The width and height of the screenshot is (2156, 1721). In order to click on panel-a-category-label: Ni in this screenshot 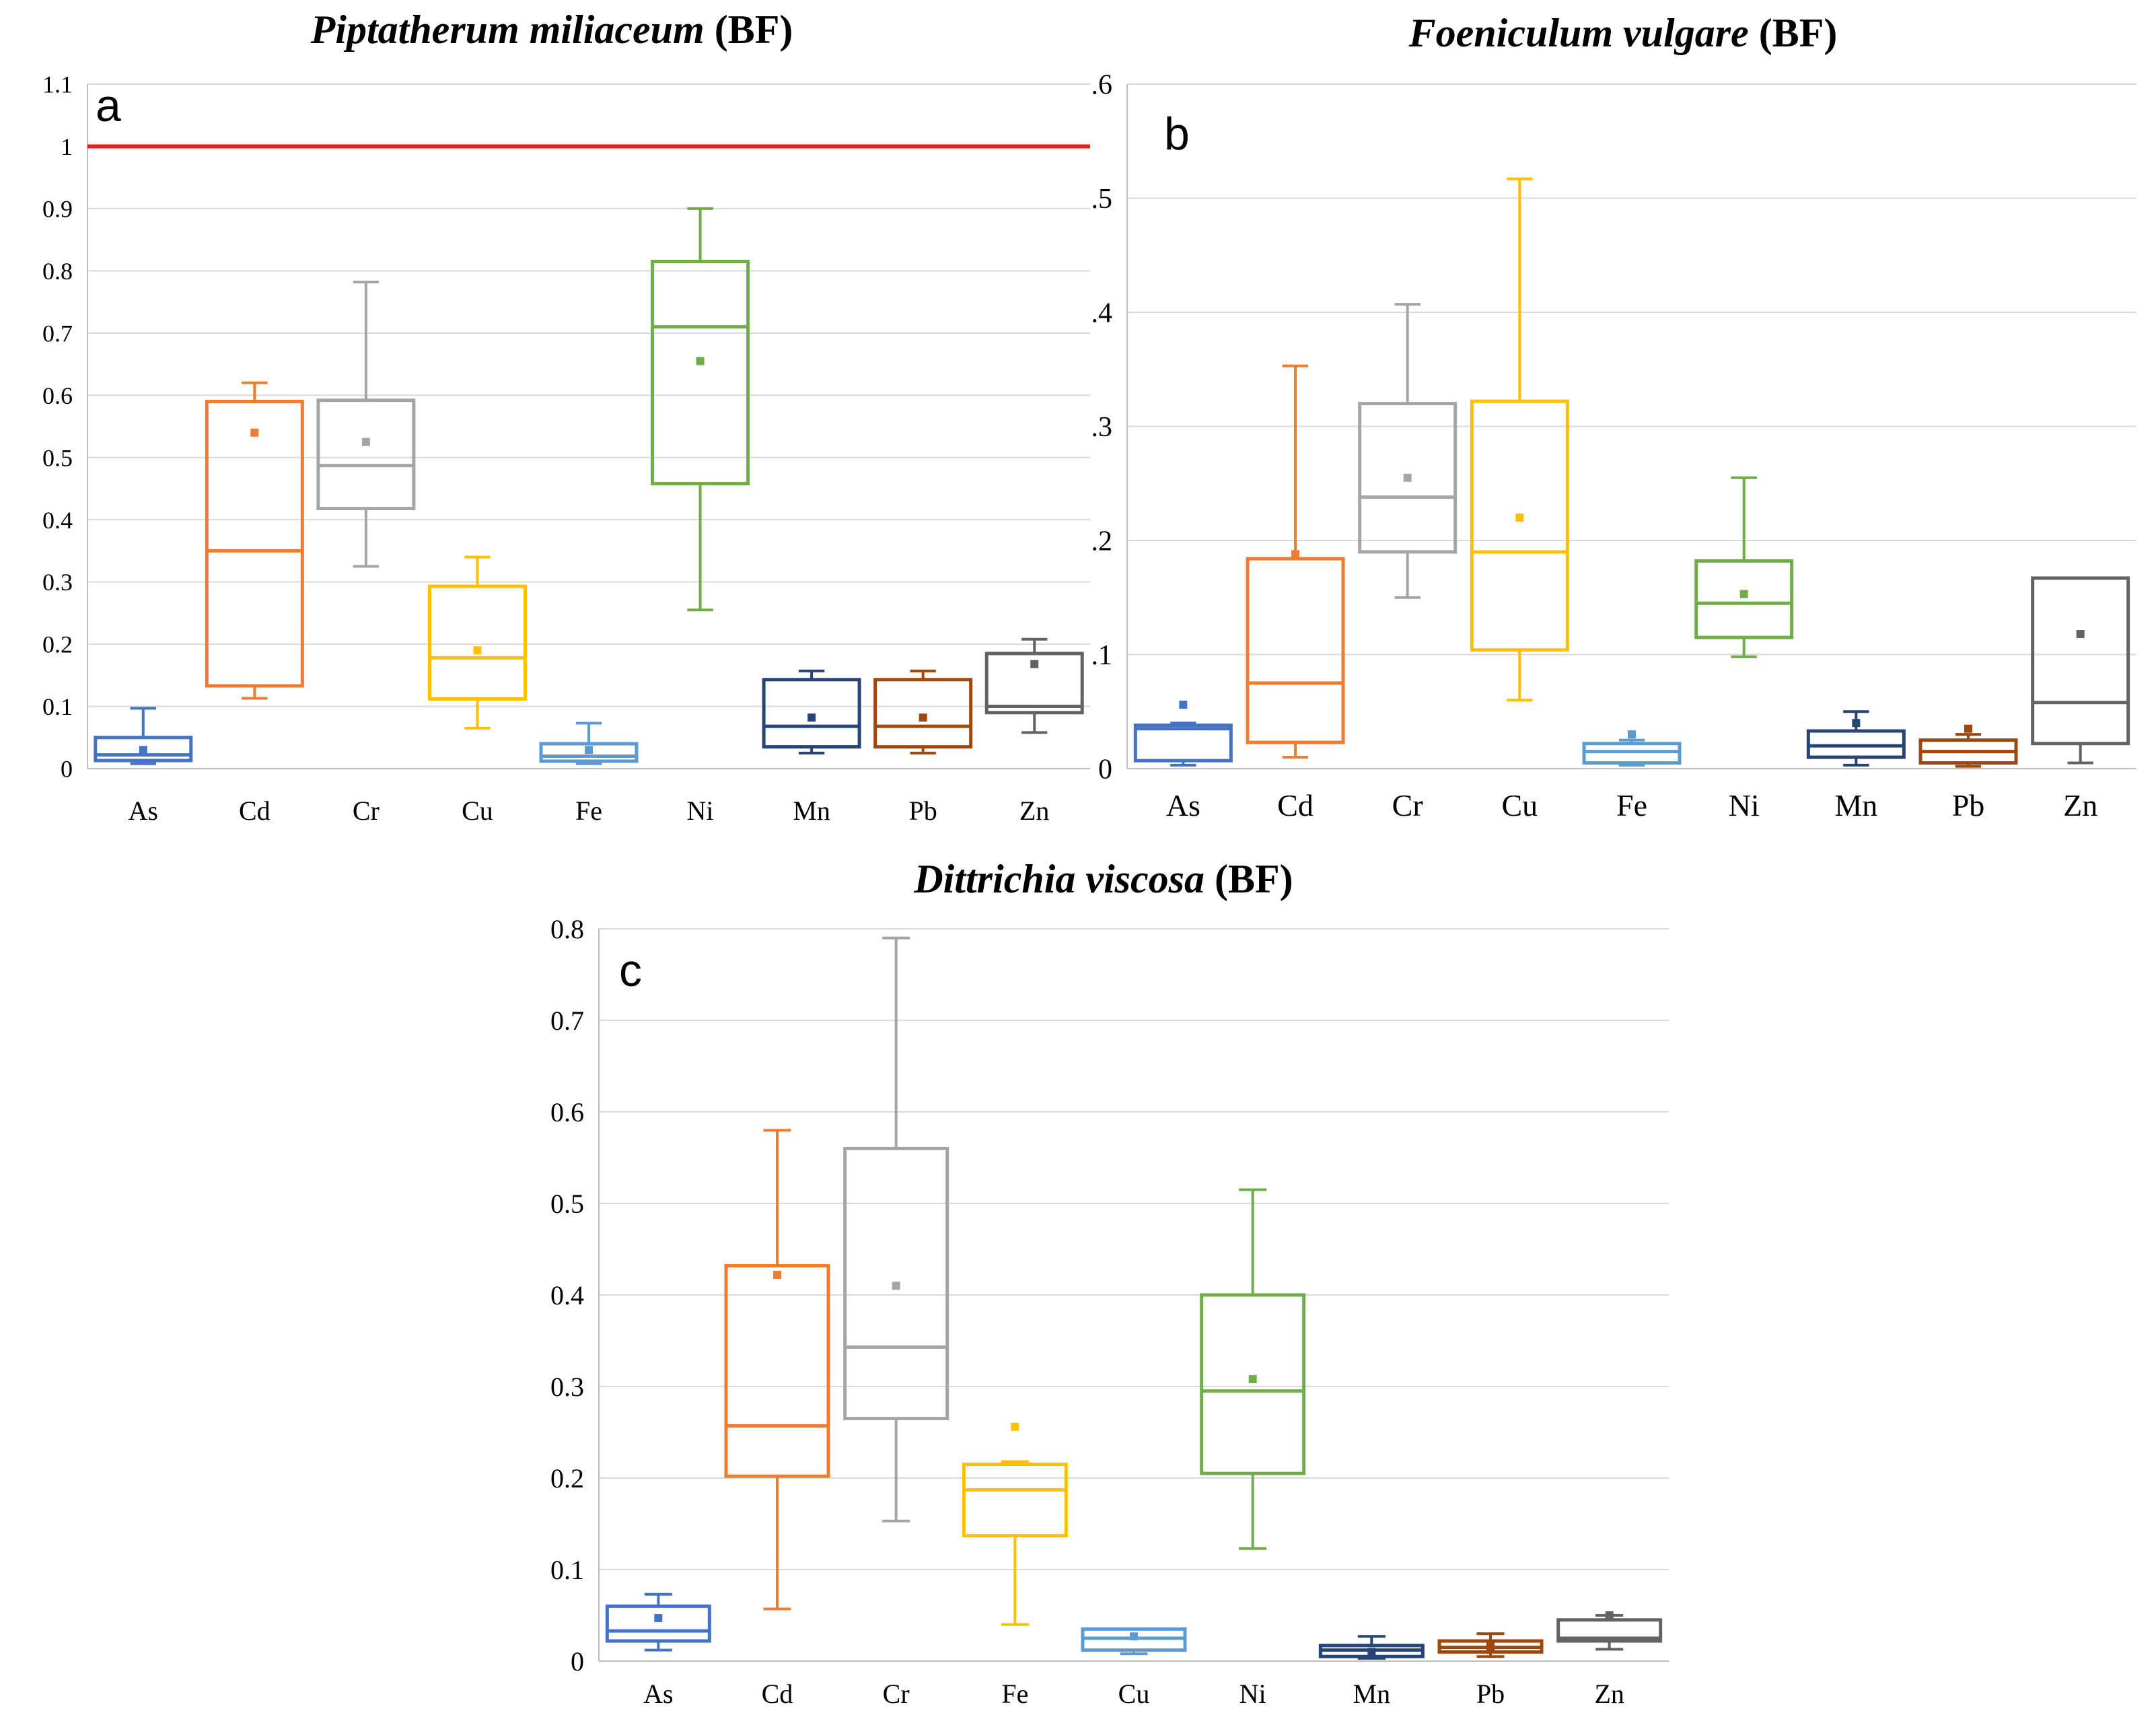, I will do `click(700, 811)`.